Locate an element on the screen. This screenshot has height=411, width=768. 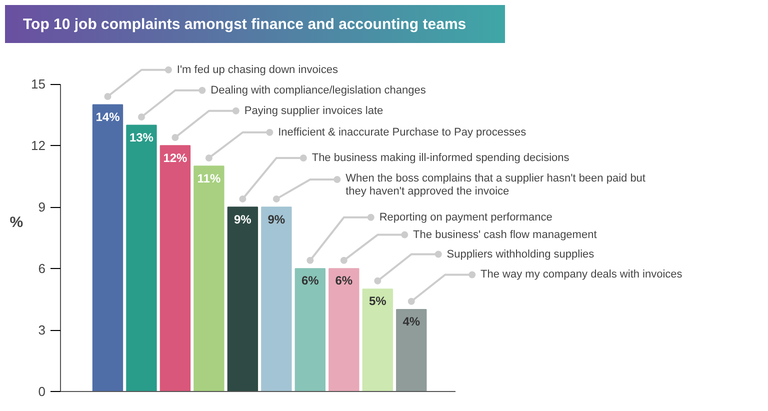
annotation: Suppliers withholding supplies is located at coordinates (520, 254).